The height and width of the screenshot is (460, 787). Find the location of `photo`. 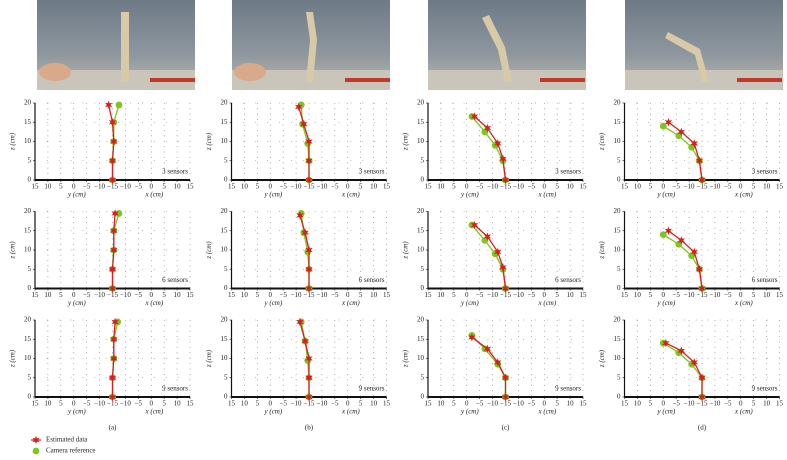

photo is located at coordinates (116, 45).